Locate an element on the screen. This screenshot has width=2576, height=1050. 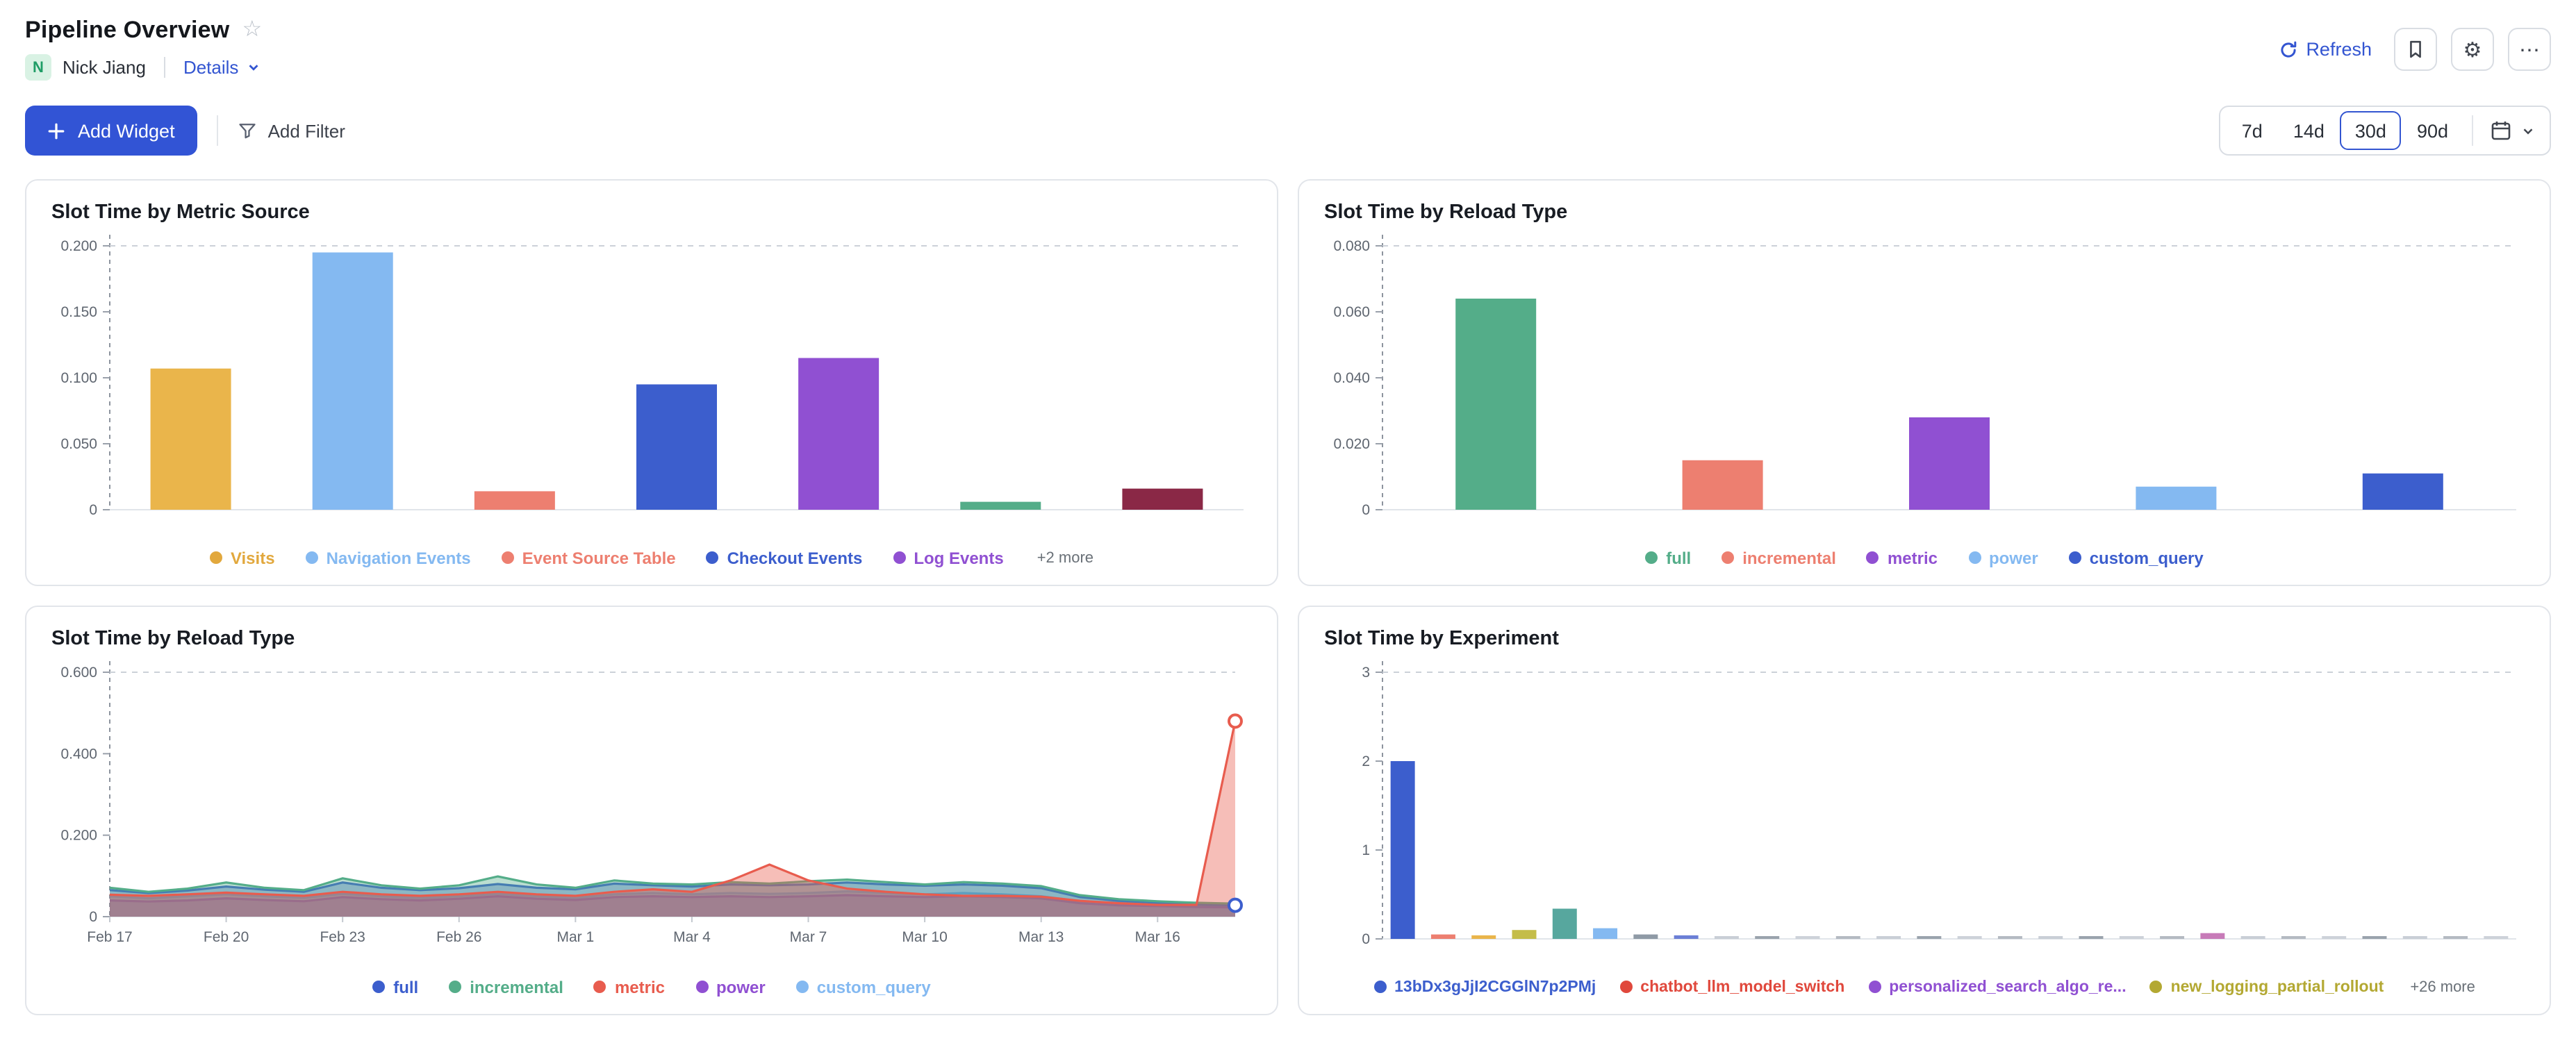
settings-button: ⚙ is located at coordinates (2473, 49).